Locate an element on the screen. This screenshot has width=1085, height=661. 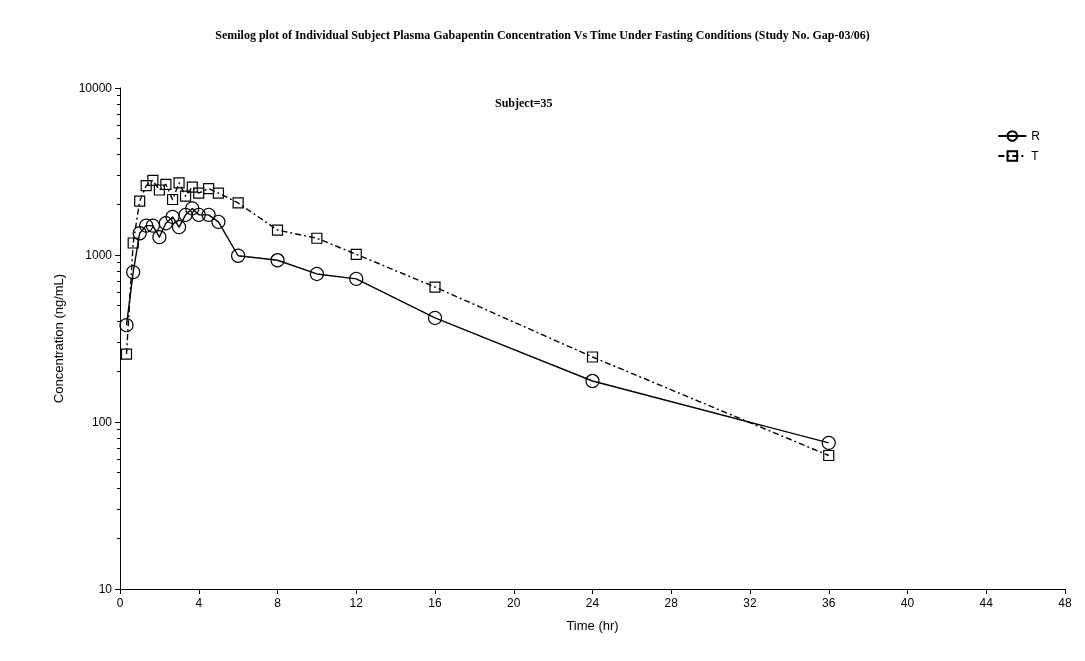
x-axis-title: Time (hr) is located at coordinates (592, 625).